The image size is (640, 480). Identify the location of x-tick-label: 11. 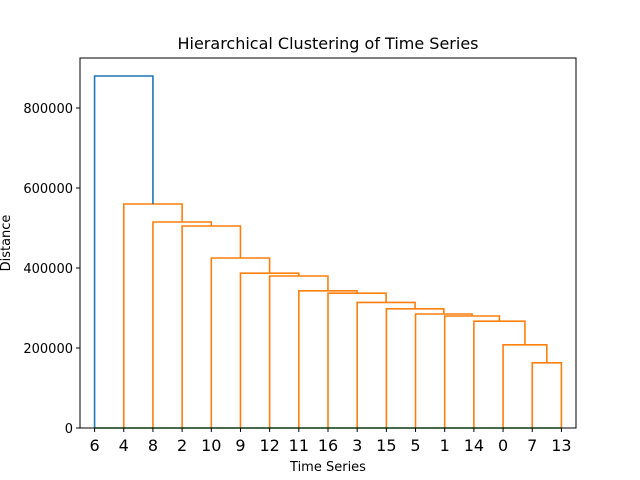
(299, 445).